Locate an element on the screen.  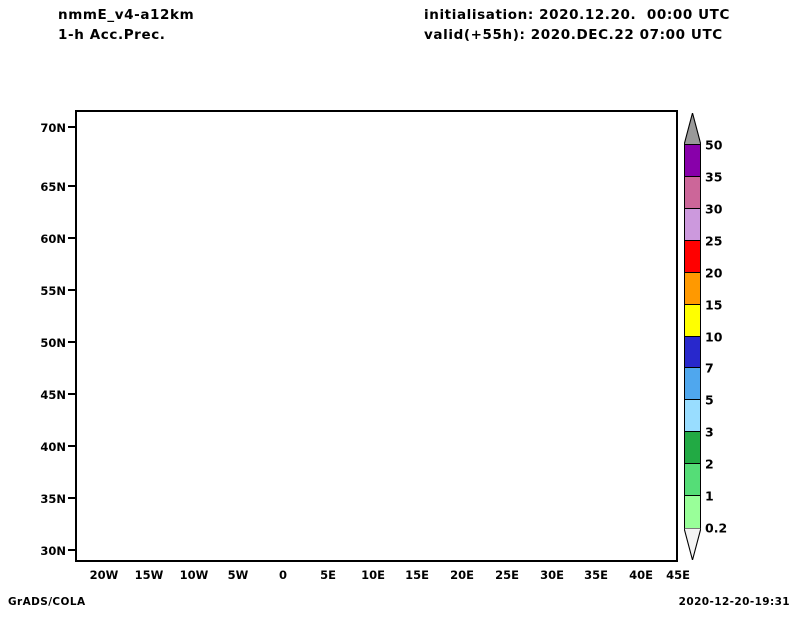
colorbar-label-1: 1 is located at coordinates (709, 496).